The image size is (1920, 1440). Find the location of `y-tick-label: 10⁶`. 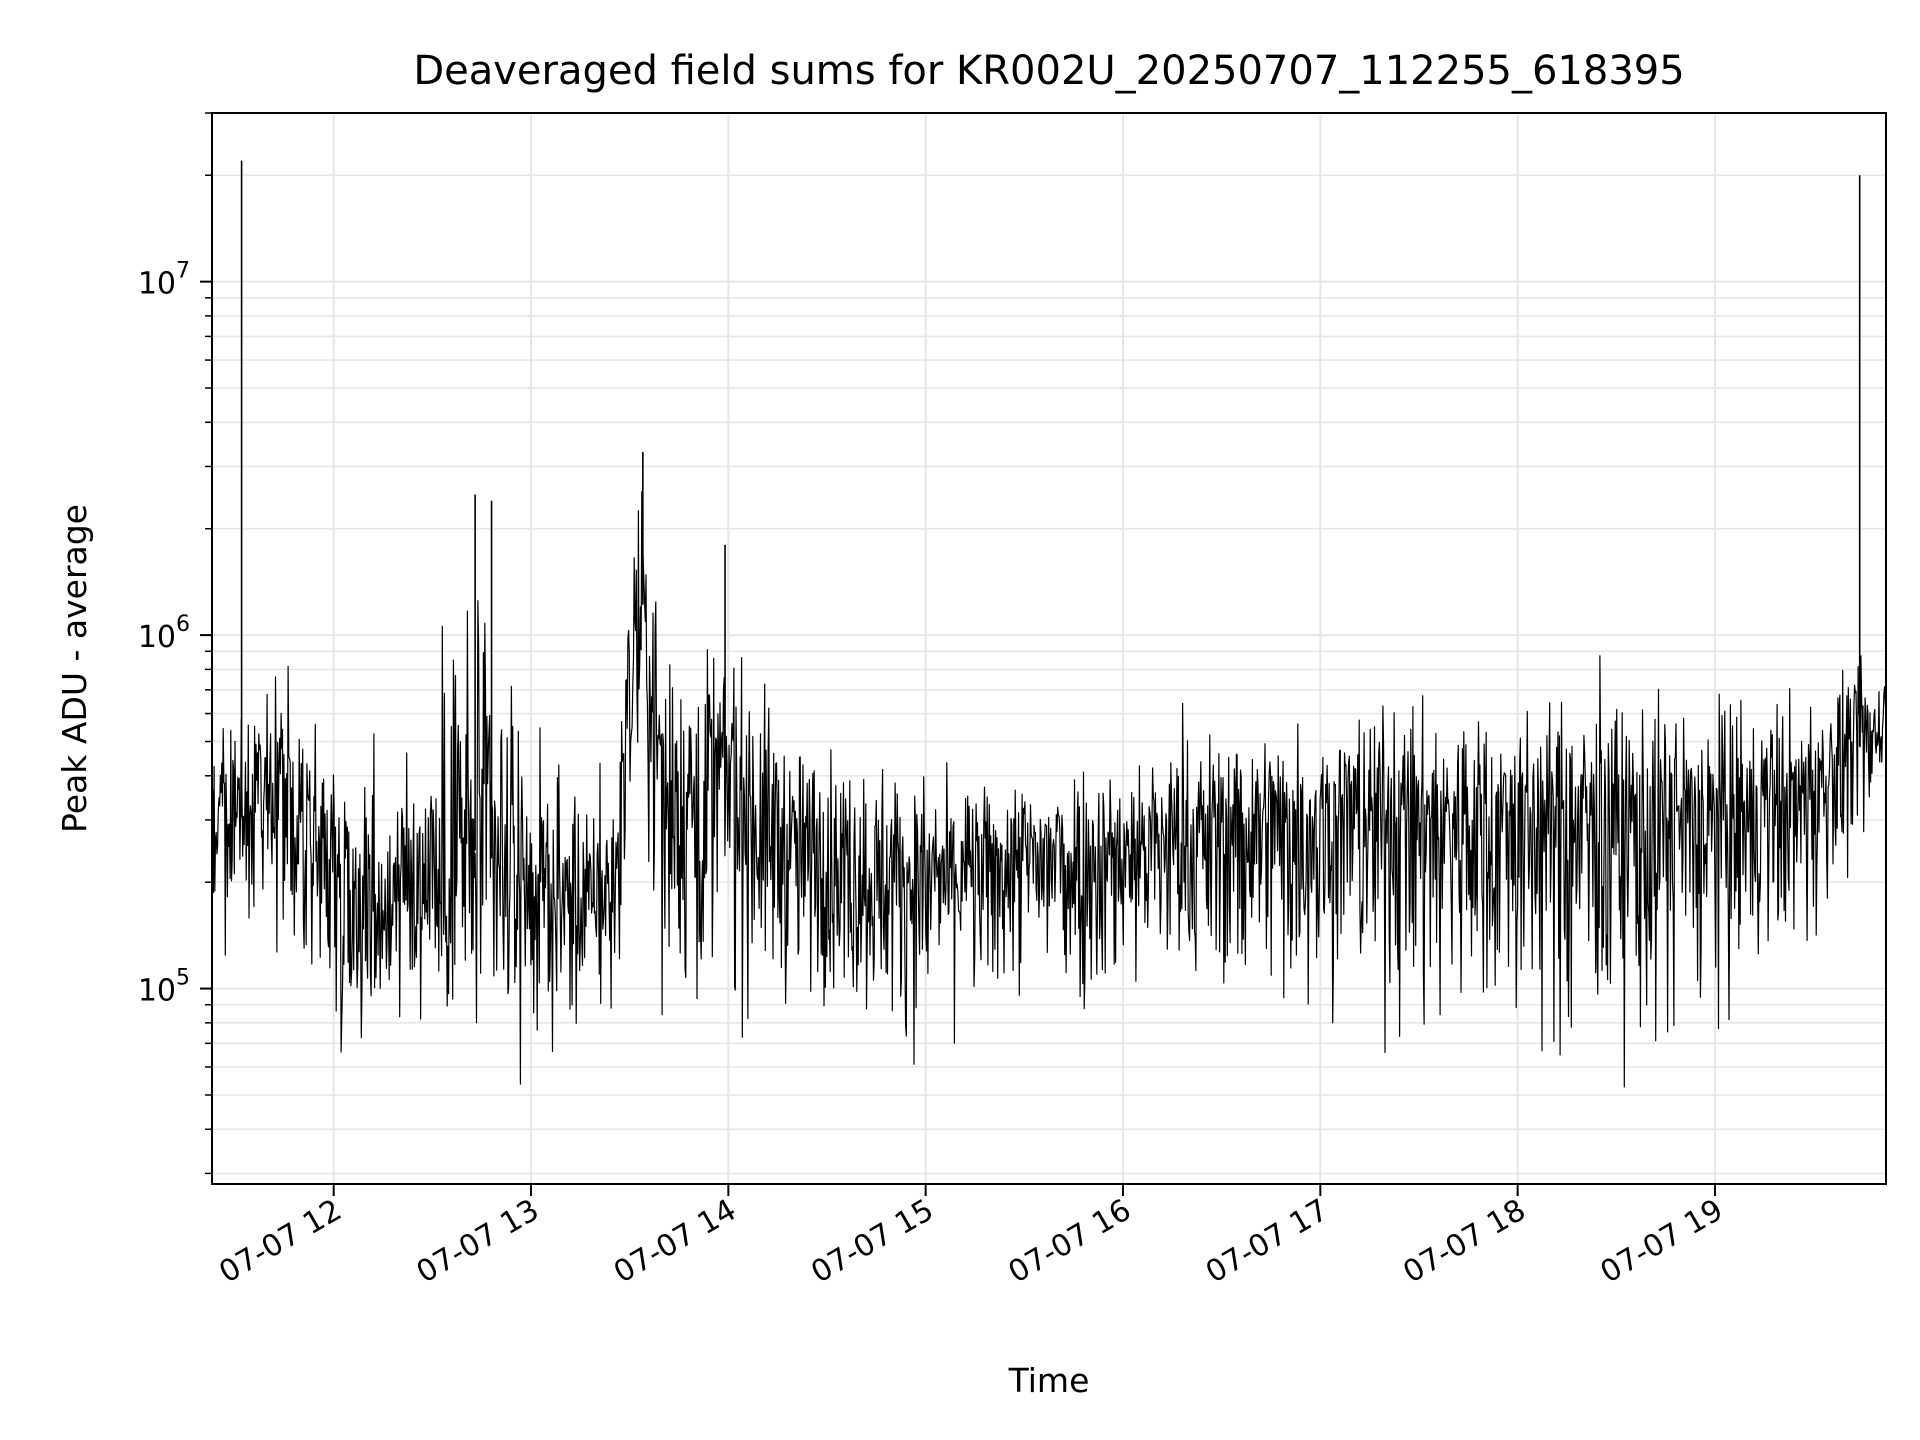

y-tick-label: 10⁶ is located at coordinates (164, 633).